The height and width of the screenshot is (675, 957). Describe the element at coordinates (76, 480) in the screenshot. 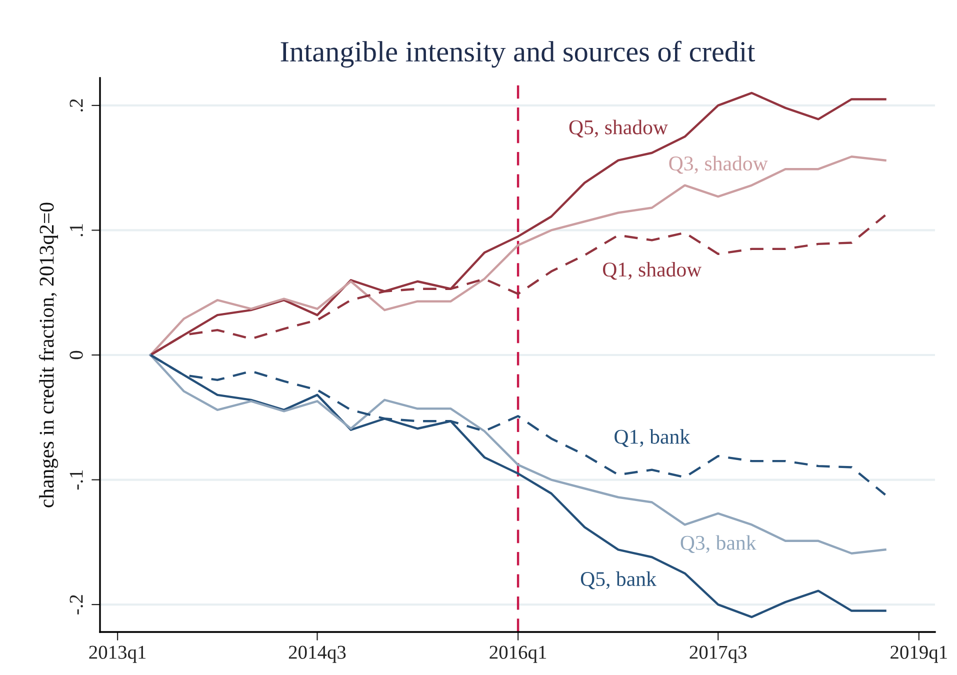

I see `y-tick-label: -.1` at that location.